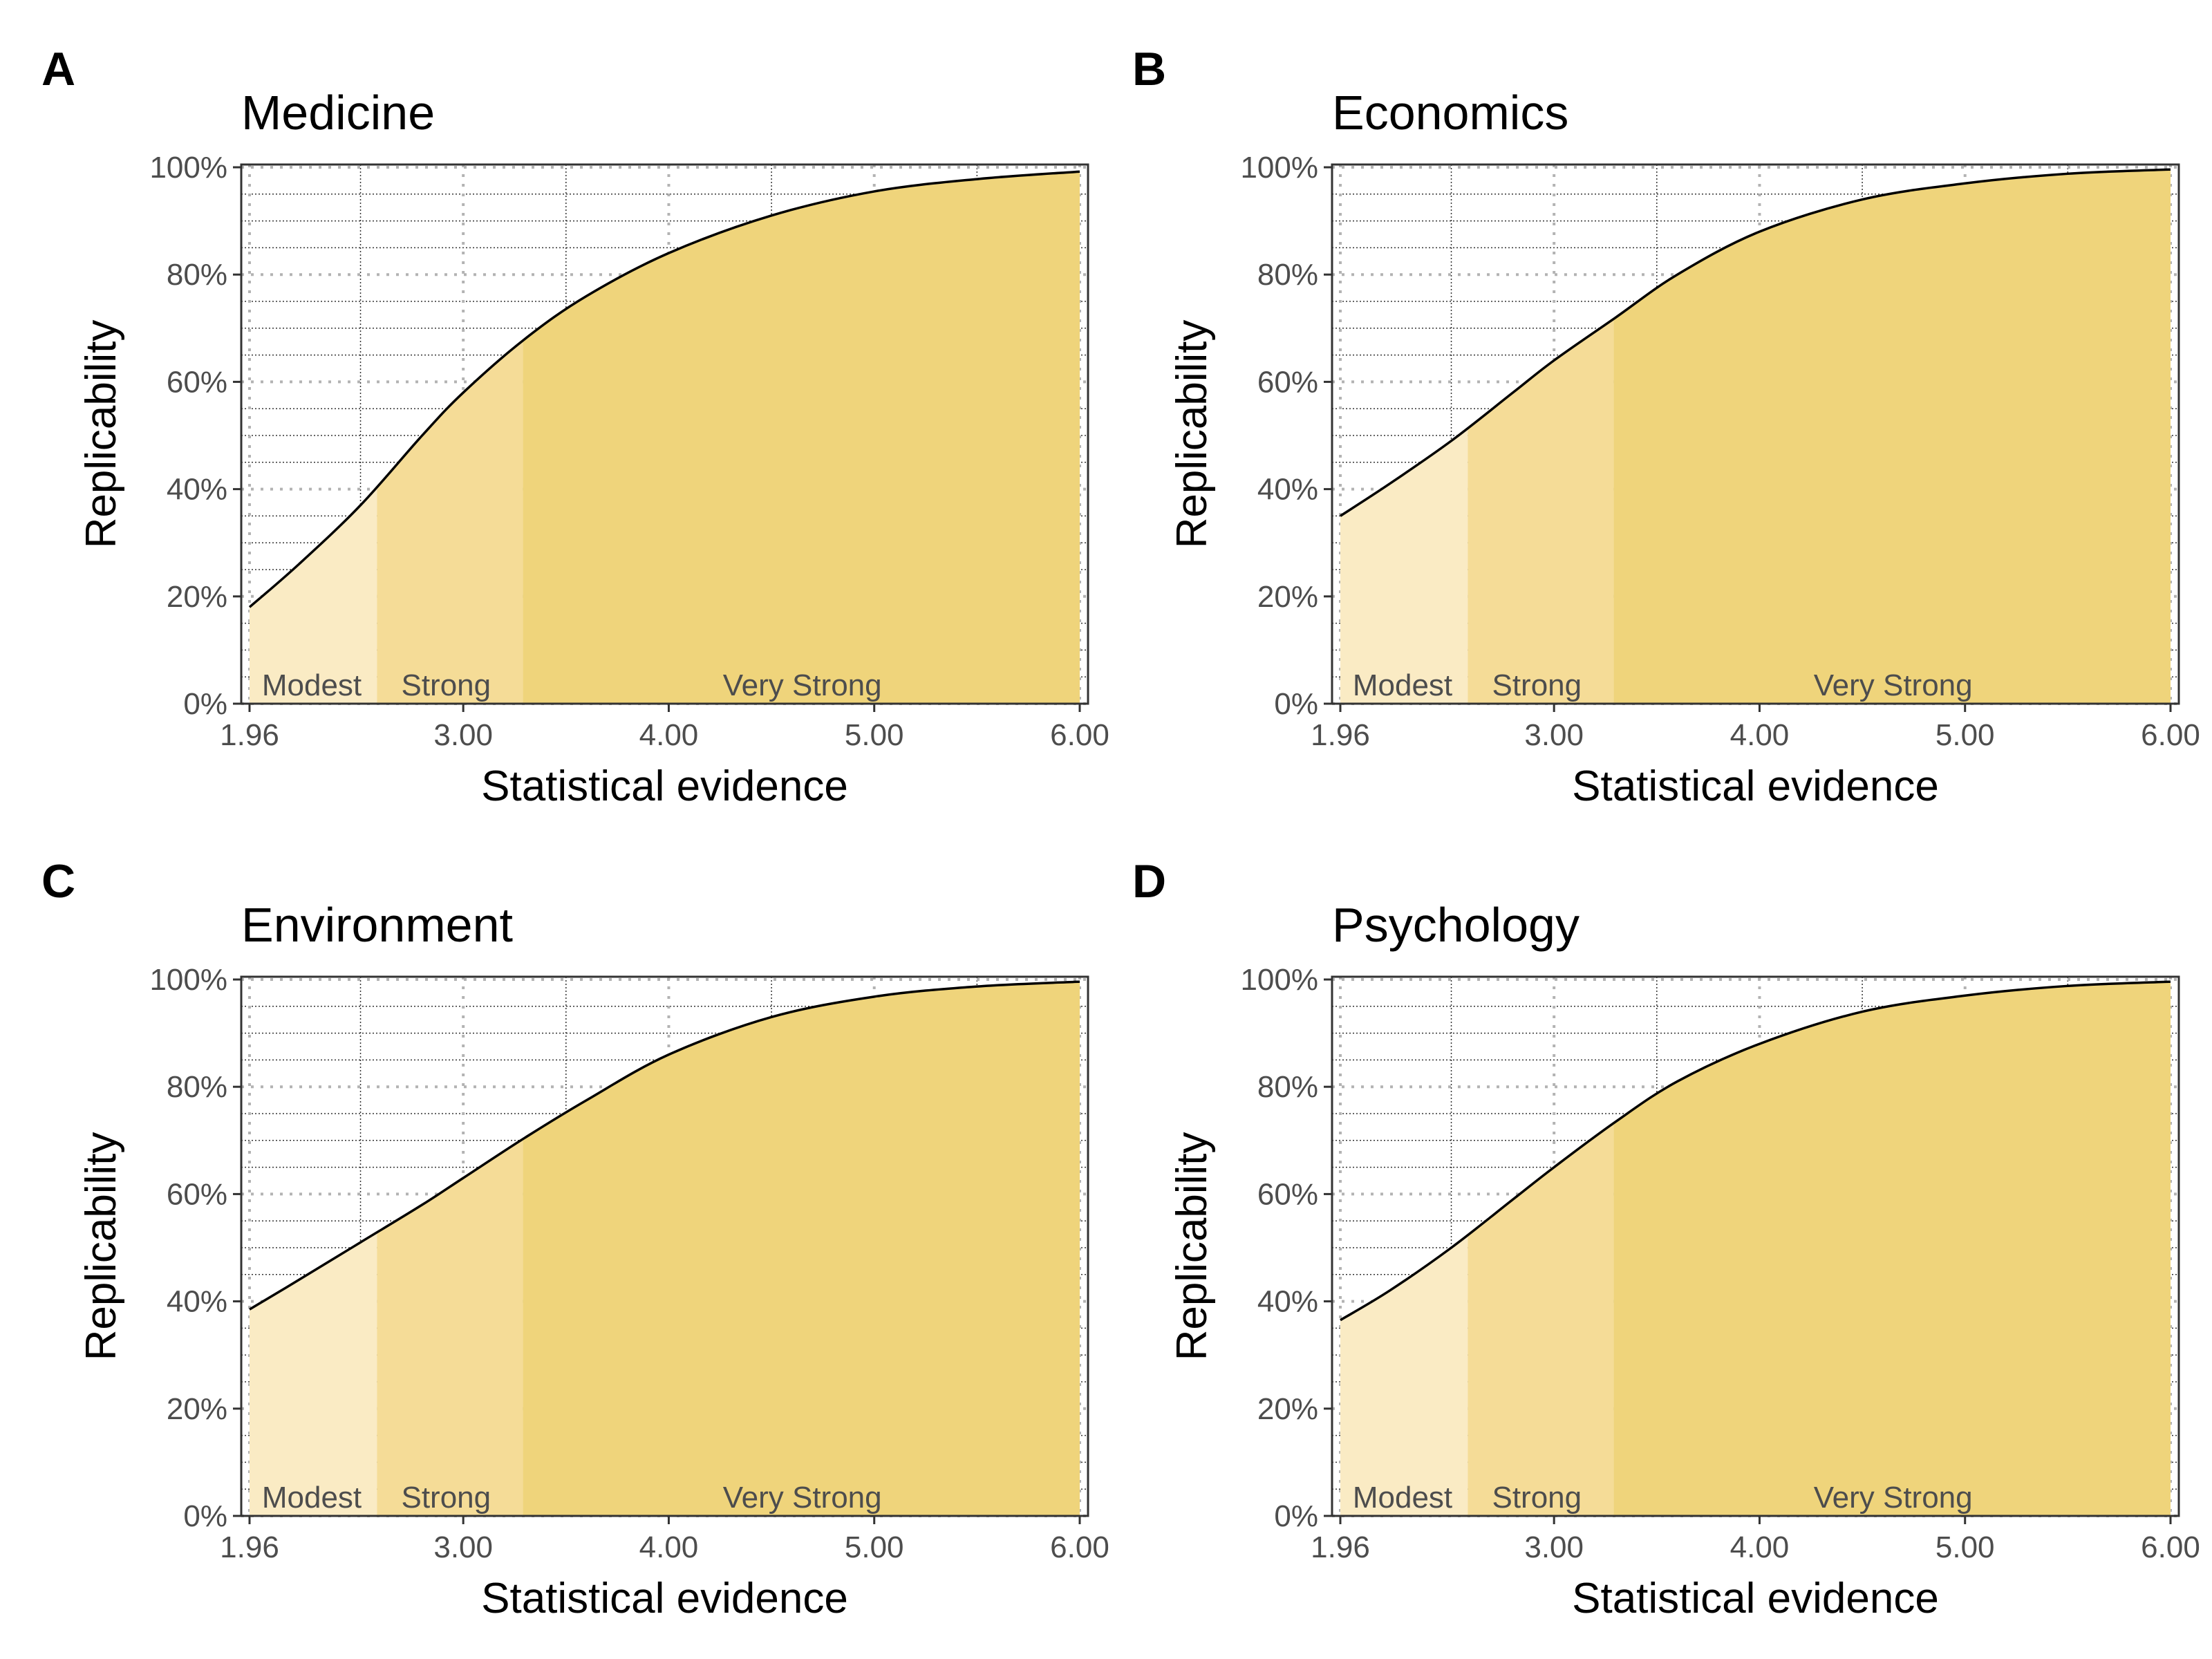  I want to click on panel-letter: C, so click(58, 882).